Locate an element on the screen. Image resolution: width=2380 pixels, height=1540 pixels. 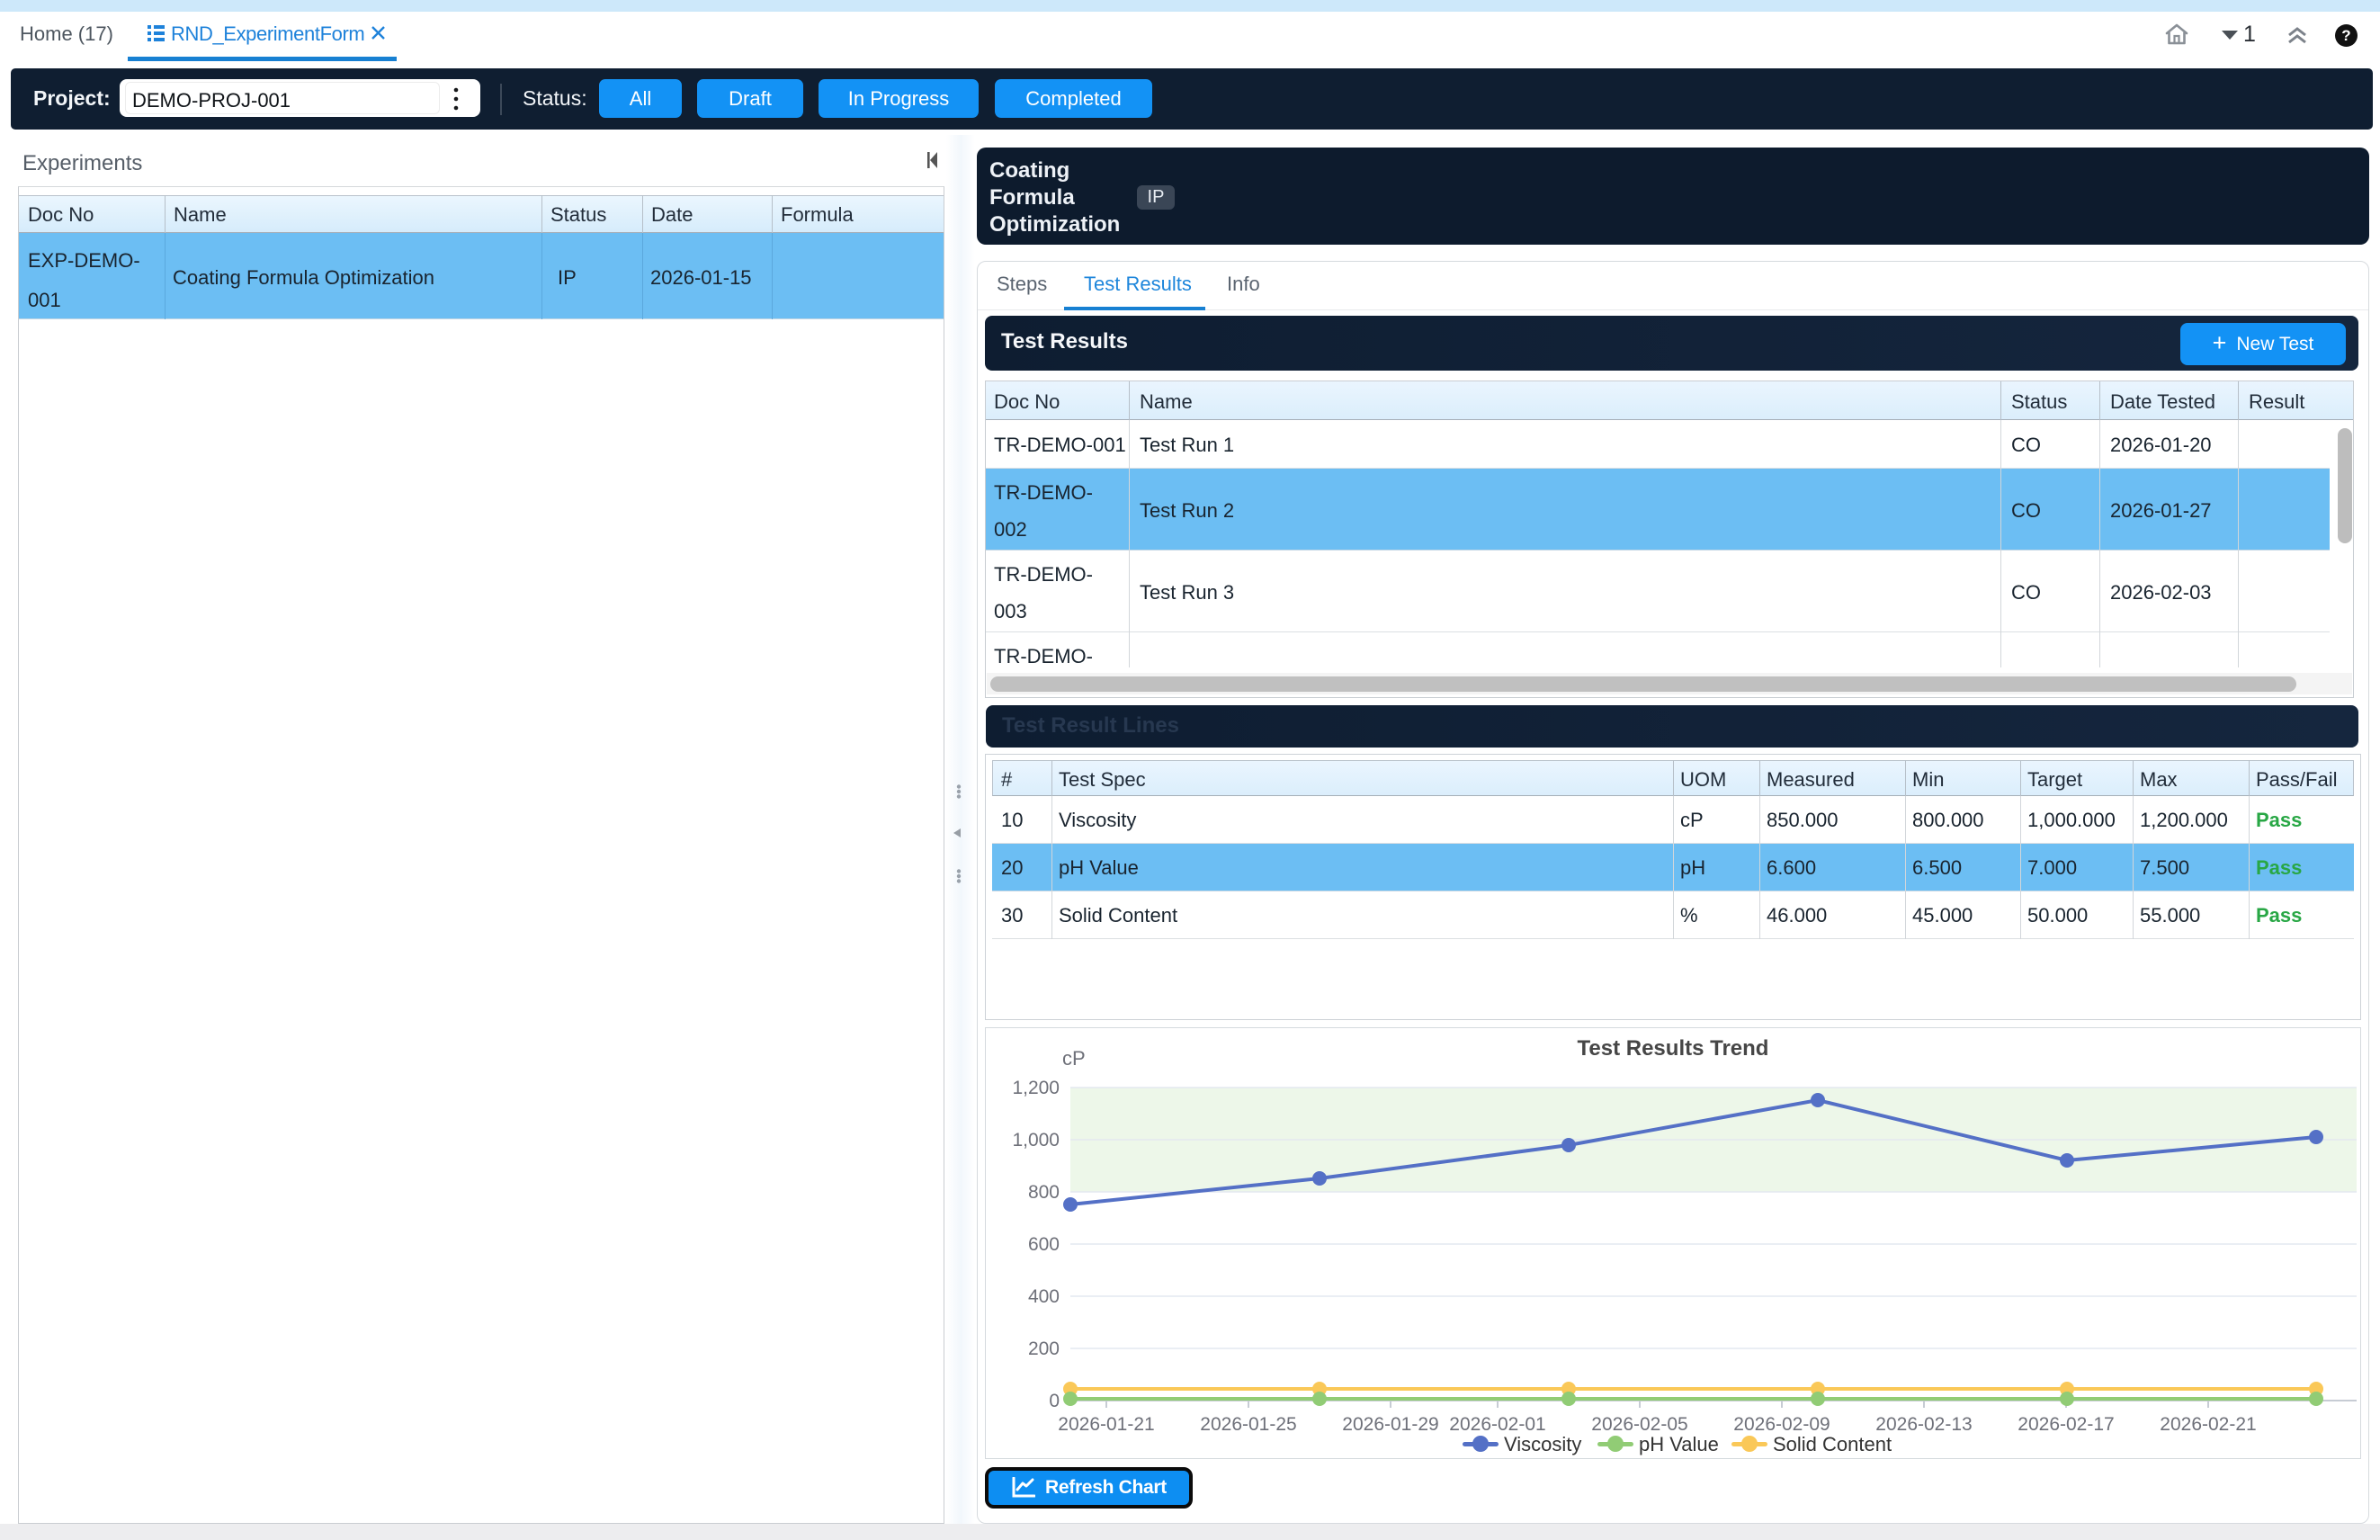
svg-text: 2026-02-01 is located at coordinates (1497, 1424).